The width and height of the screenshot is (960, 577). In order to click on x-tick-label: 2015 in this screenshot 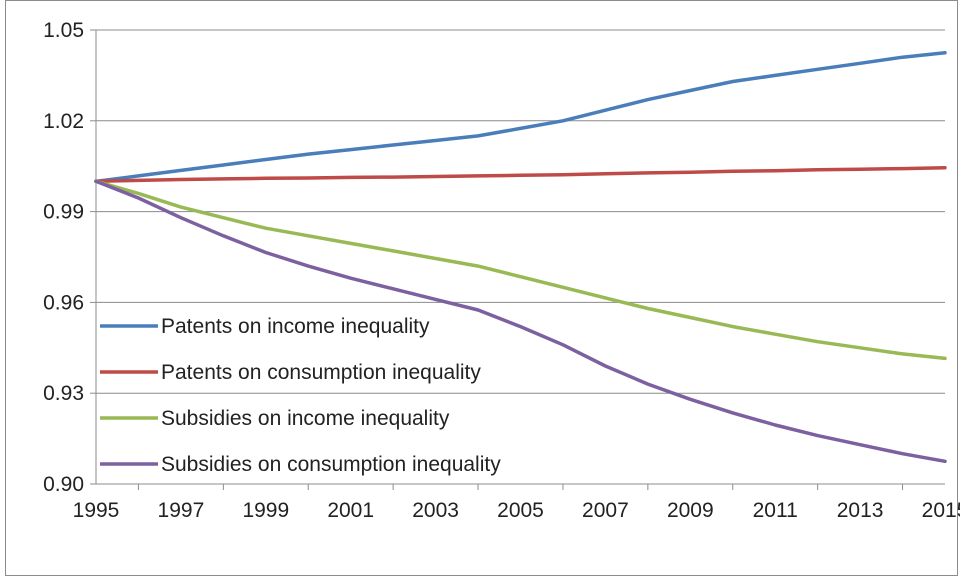, I will do `click(941, 510)`.